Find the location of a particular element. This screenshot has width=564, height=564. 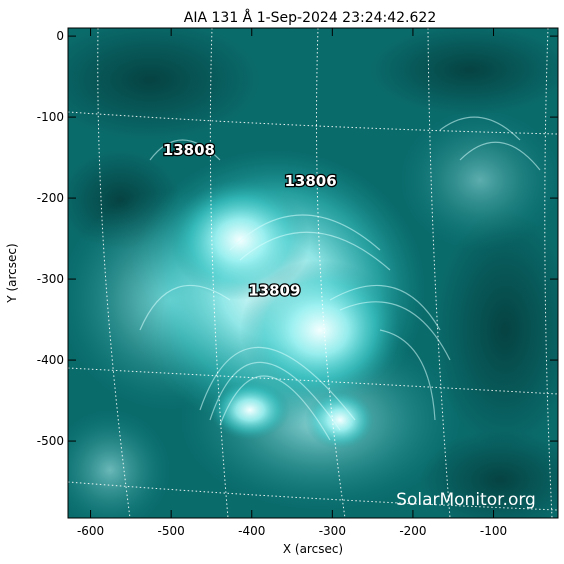

x-tick-label: -200 is located at coordinates (412, 531).